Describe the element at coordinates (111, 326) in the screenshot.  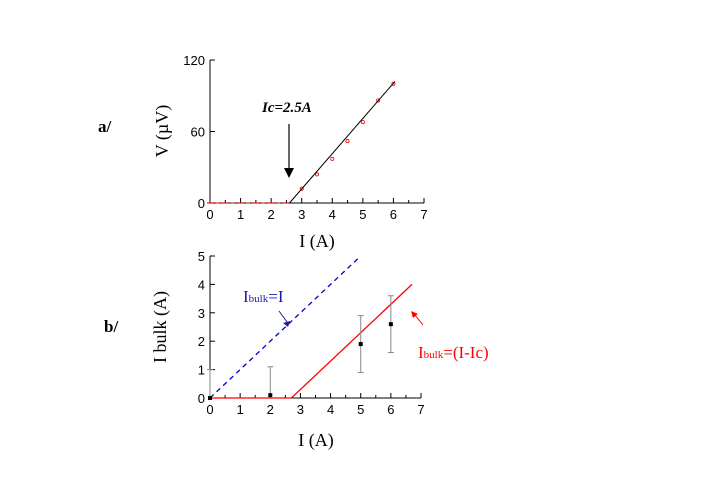
I see `panel-b-label: b/` at that location.